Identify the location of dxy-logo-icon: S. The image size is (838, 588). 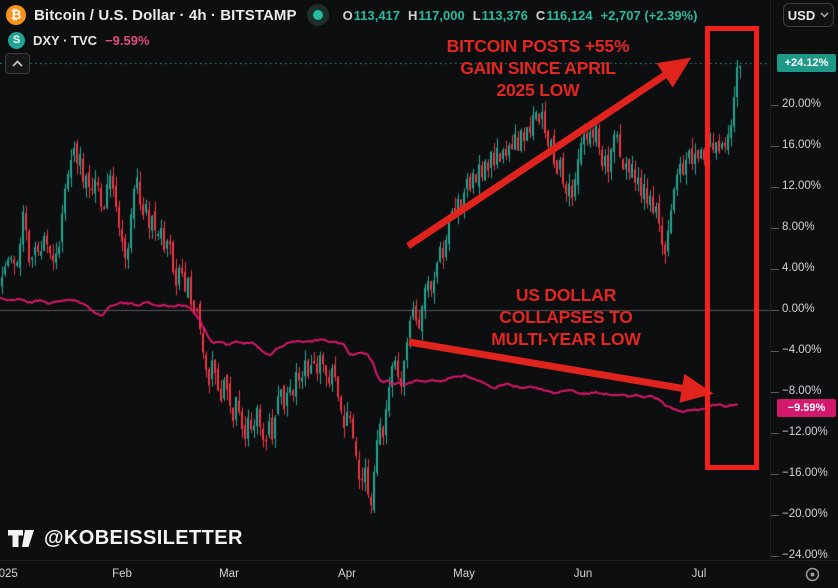
(16, 40).